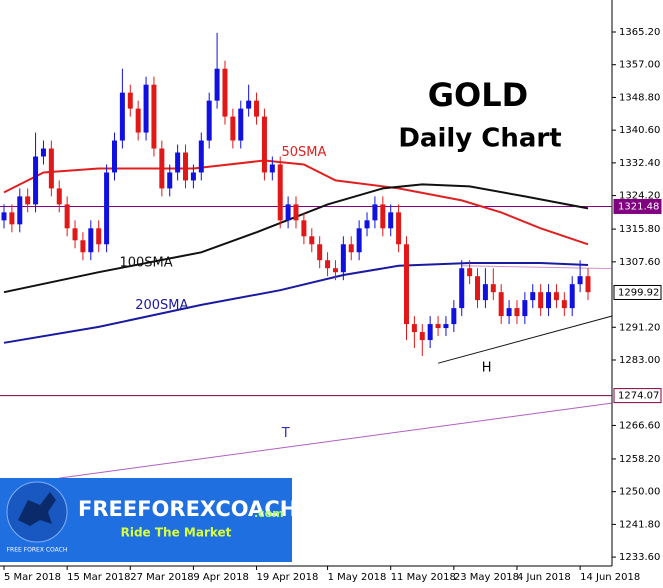 This screenshot has width=663, height=588. What do you see at coordinates (285, 433) in the screenshot?
I see `trend-label: T` at bounding box center [285, 433].